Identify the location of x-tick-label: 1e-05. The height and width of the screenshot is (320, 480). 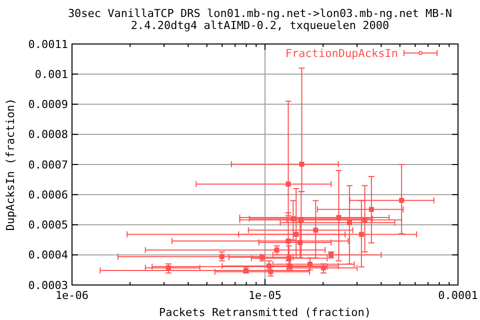
(265, 295).